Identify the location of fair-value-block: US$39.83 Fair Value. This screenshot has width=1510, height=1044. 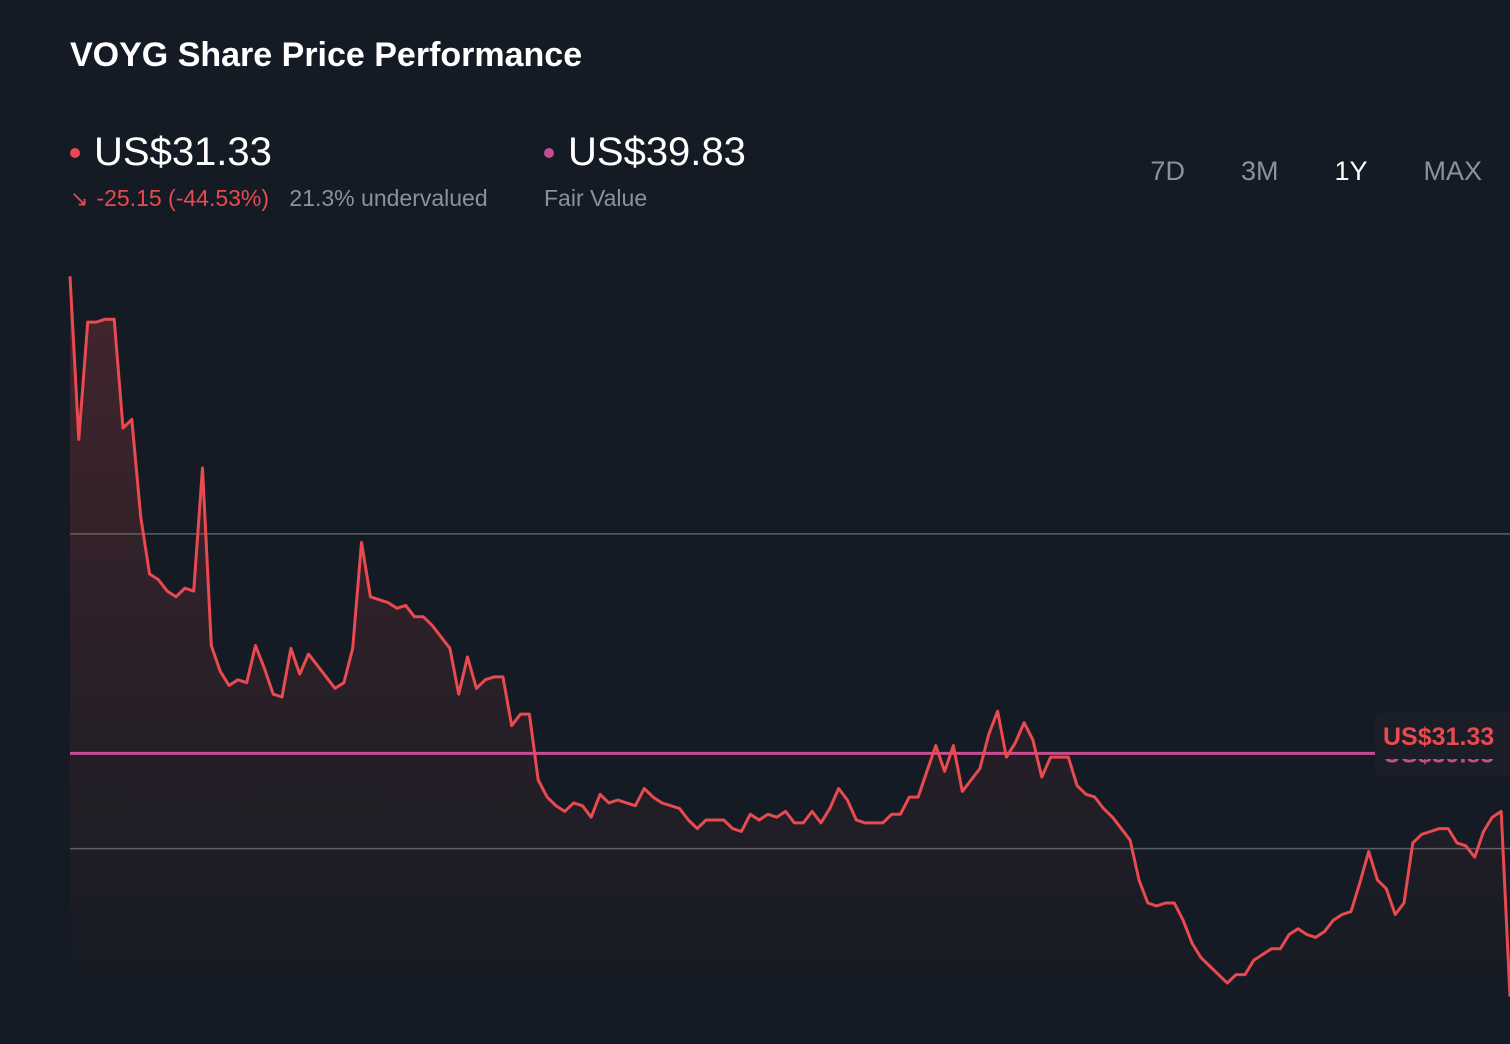
(645, 171).